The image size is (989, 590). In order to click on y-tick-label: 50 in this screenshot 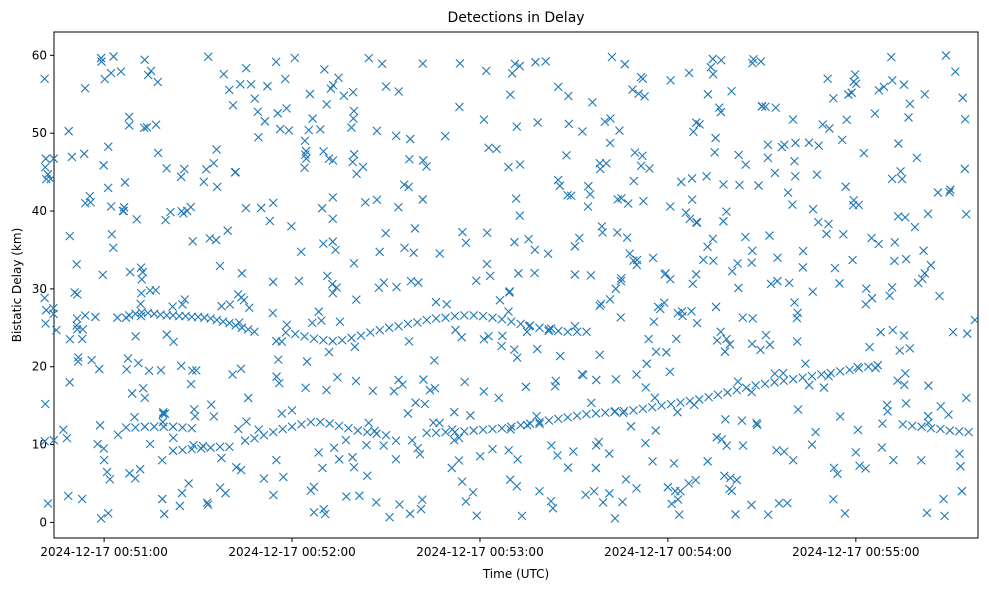, I will do `click(39, 133)`.